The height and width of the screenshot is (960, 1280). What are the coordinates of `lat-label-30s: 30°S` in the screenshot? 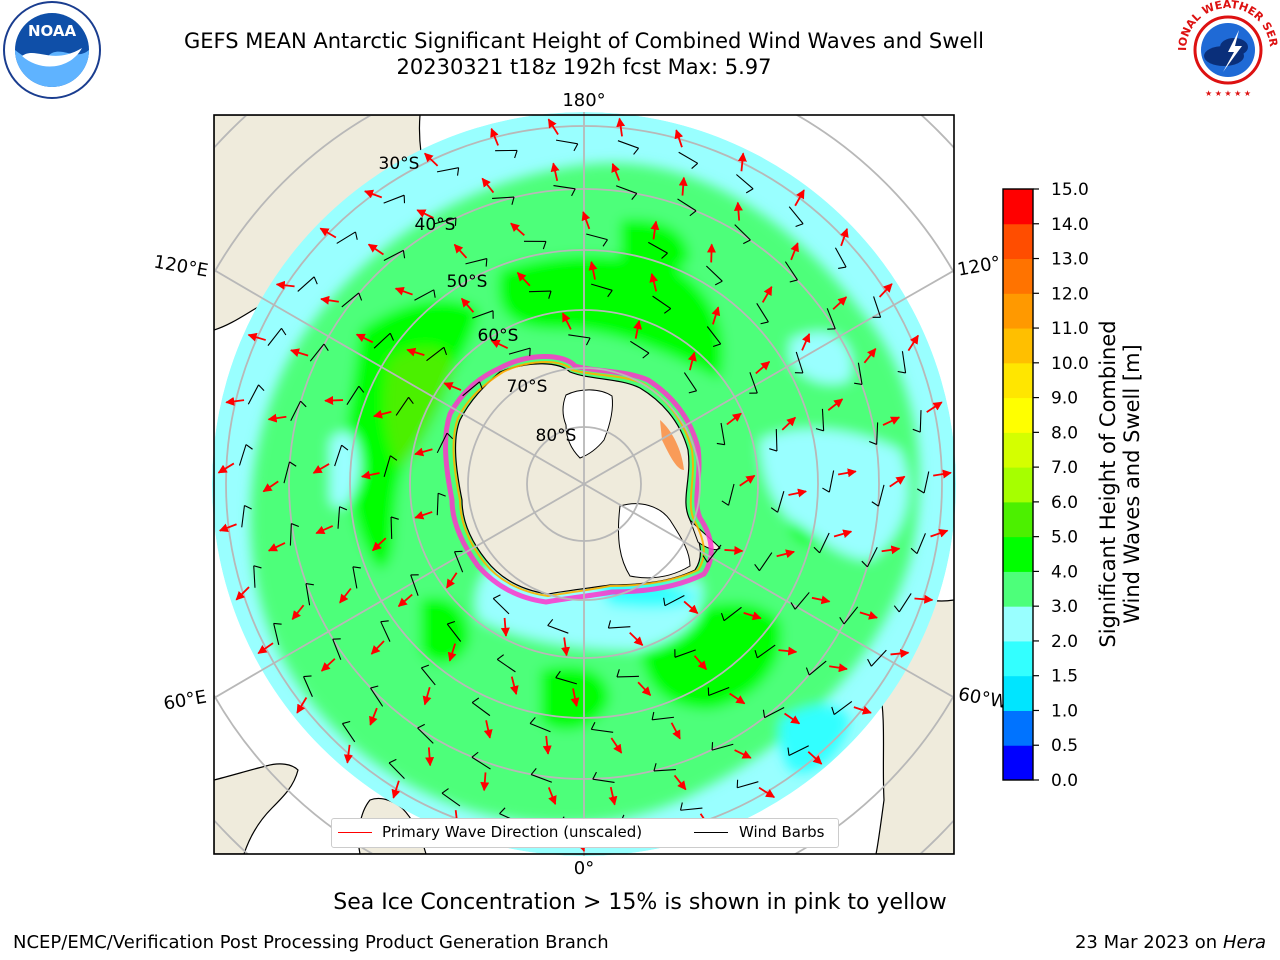 It's located at (399, 164).